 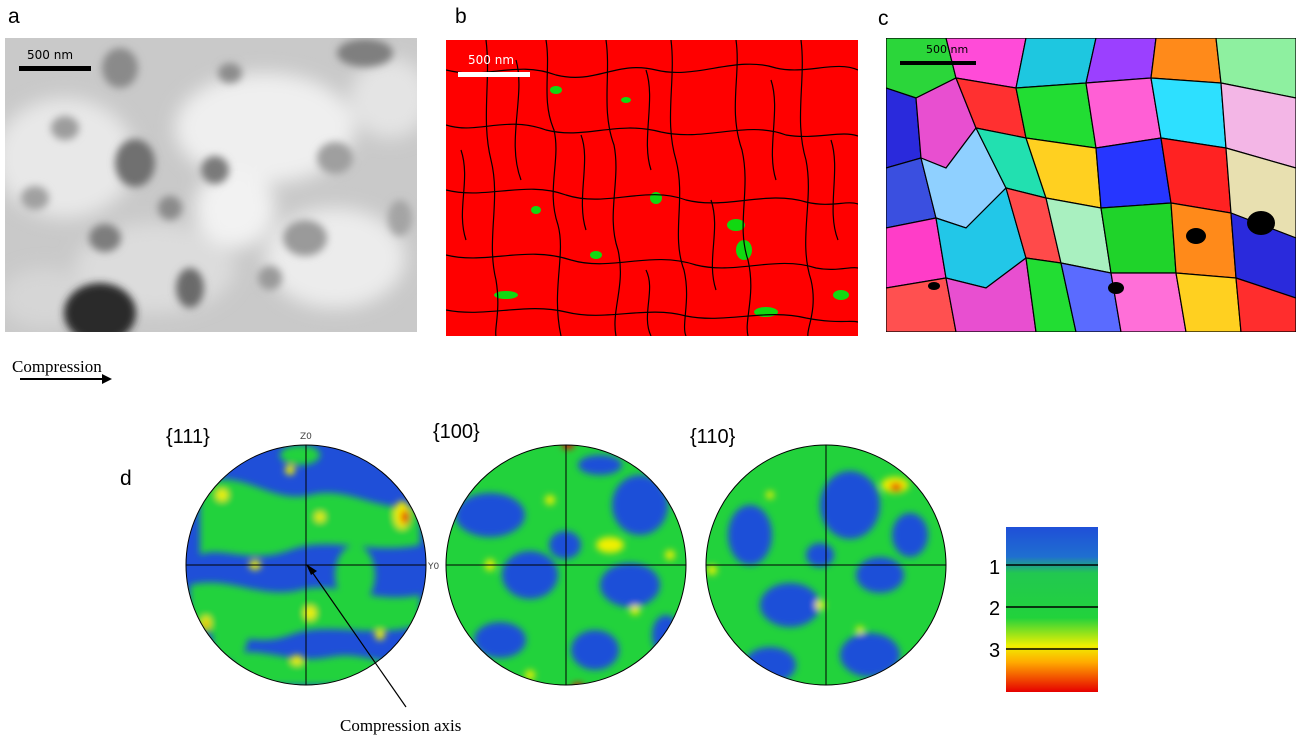 What do you see at coordinates (456, 432) in the screenshot?
I see `pole-figure-label-100: {100}` at bounding box center [456, 432].